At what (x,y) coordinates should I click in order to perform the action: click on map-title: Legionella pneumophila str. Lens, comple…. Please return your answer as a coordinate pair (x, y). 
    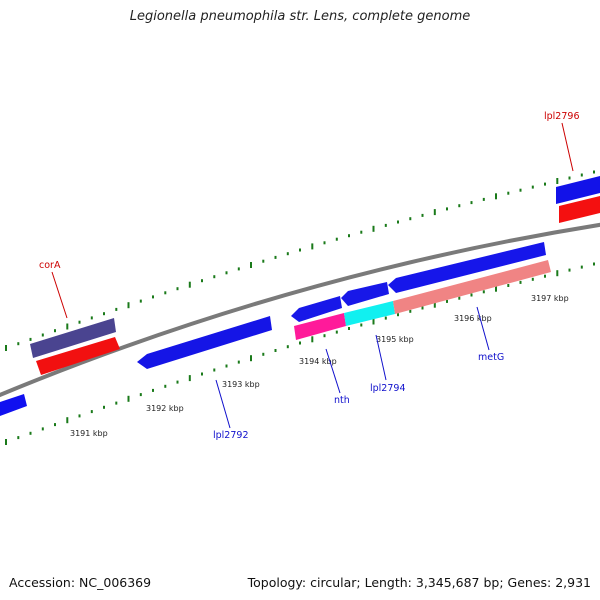
    Looking at the image, I should click on (300, 16).